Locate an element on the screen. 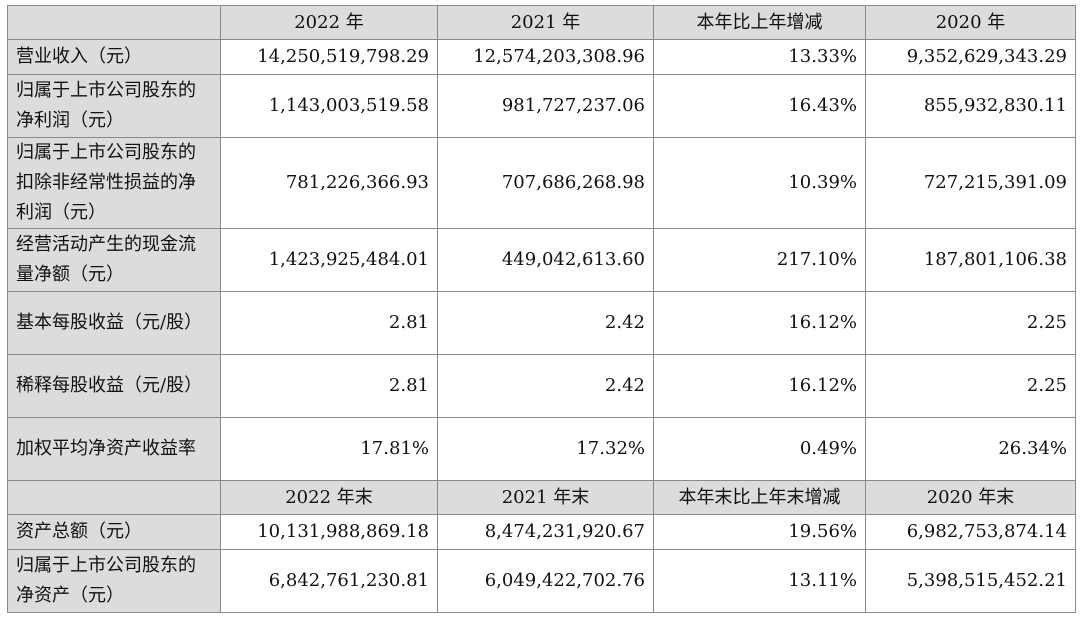 The width and height of the screenshot is (1080, 620). change-cell: 16.43% is located at coordinates (759, 106).